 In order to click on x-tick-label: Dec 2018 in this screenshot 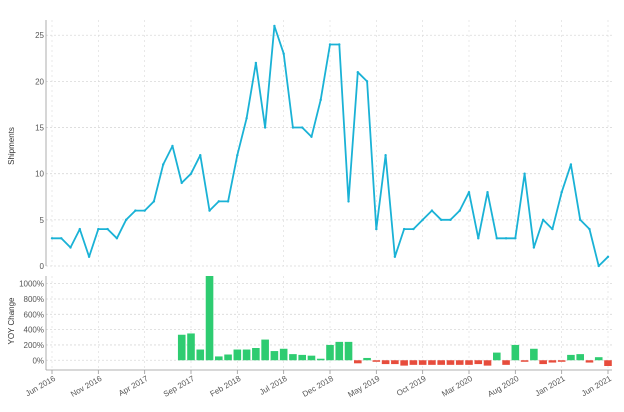, I will do `click(318, 386)`.